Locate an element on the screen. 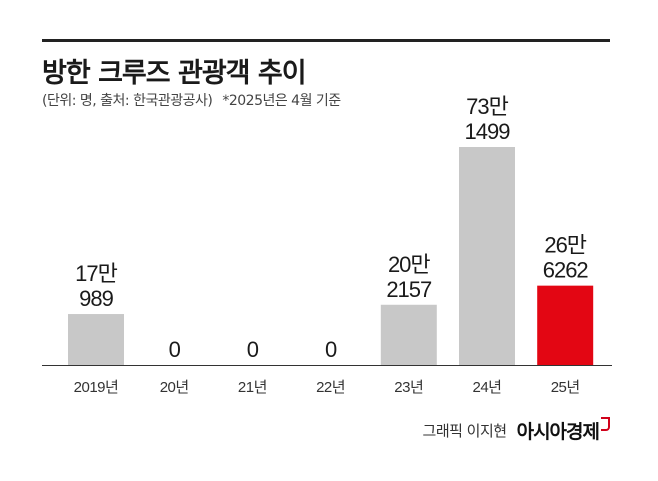 This screenshot has height=481, width=658. data-label: 6262 is located at coordinates (566, 270).